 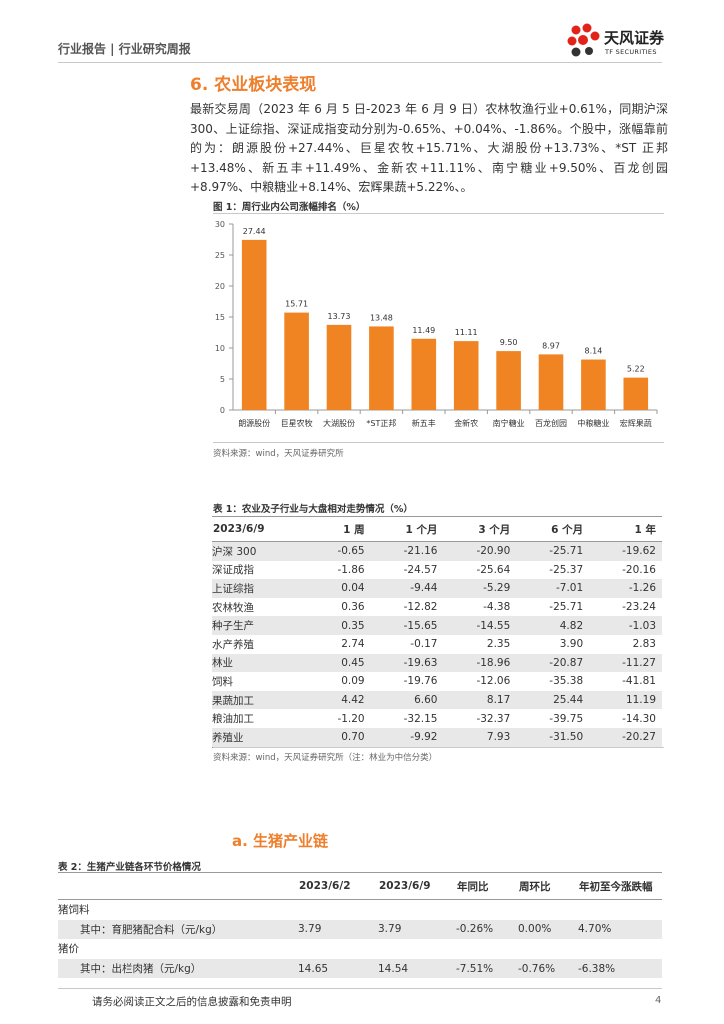 What do you see at coordinates (636, 369) in the screenshot?
I see `bar-value-label: 5.22` at bounding box center [636, 369].